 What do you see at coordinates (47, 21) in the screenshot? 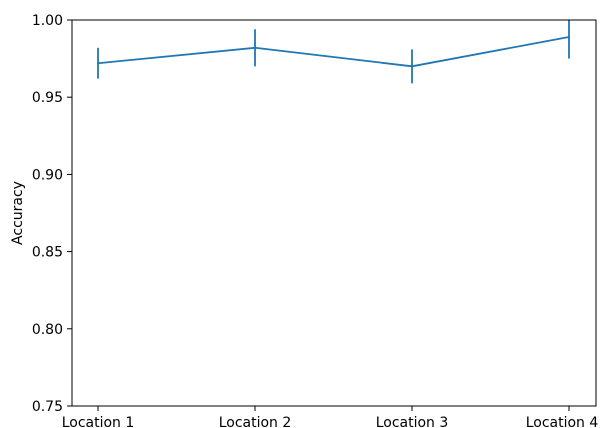
I see `y-tick-label: 1.00` at bounding box center [47, 21].